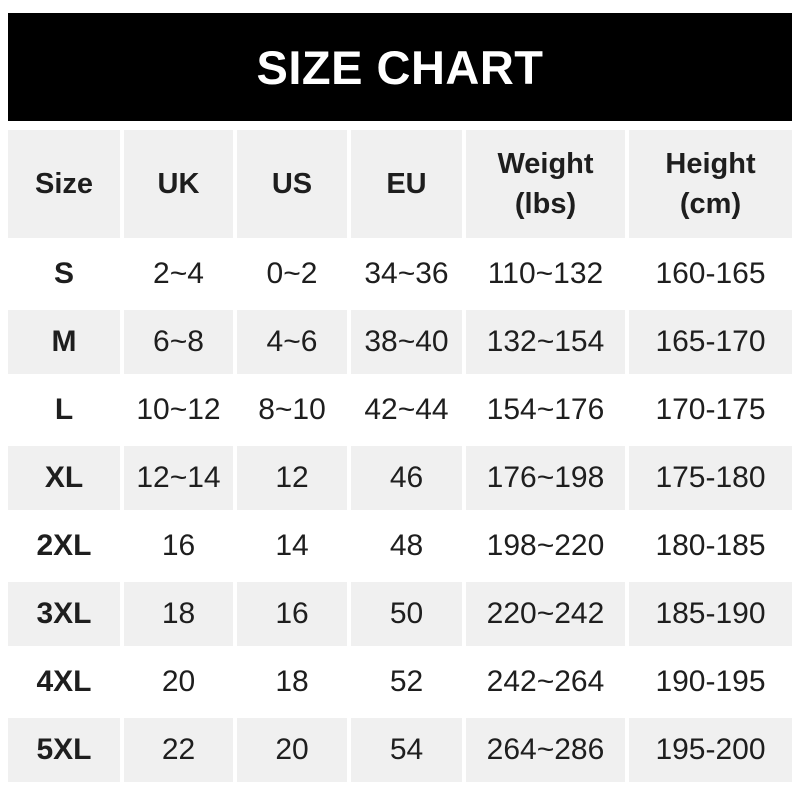 The width and height of the screenshot is (800, 800). I want to click on cell-uk: 2~4, so click(178, 274).